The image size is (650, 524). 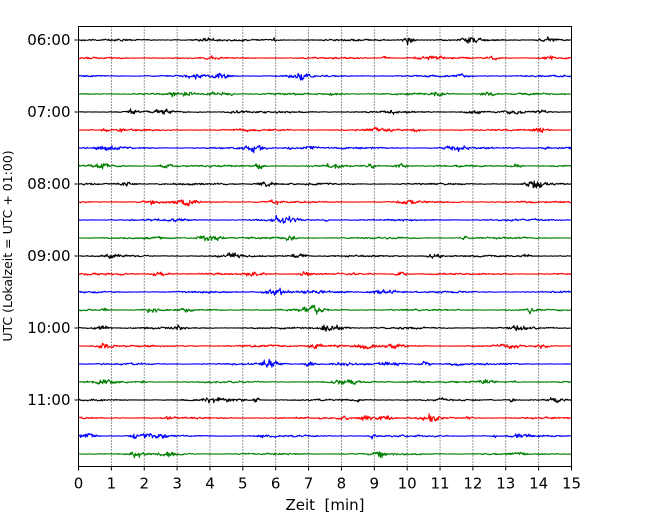 What do you see at coordinates (7, 245) in the screenshot?
I see `y-axis-title: UTC (Lokalzeit = UTC + 01:00)` at bounding box center [7, 245].